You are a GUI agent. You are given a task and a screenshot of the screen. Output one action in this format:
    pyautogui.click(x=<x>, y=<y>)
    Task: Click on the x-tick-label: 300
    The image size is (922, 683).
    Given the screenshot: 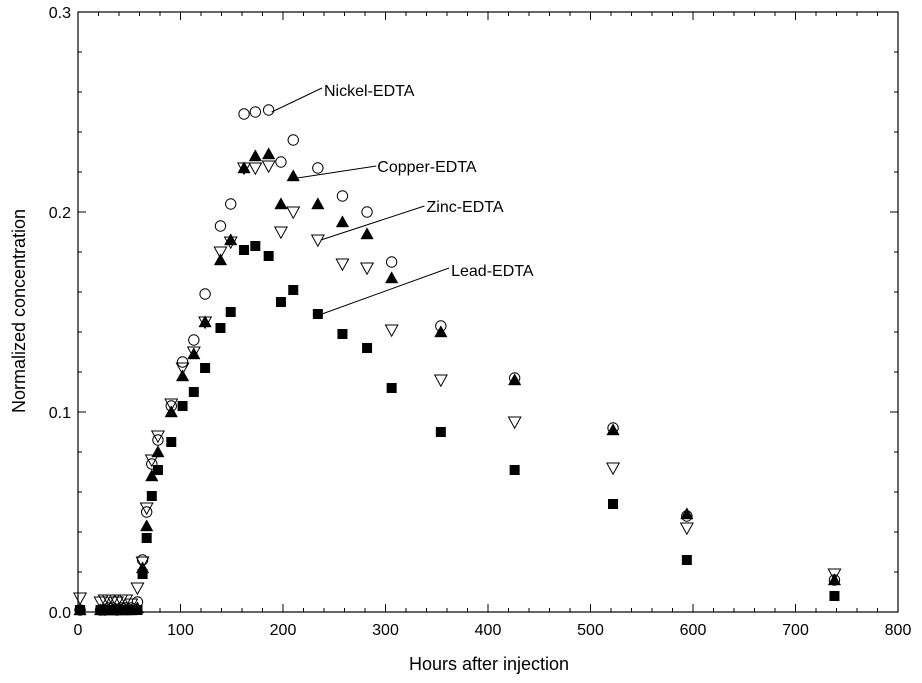 What is the action you would take?
    pyautogui.click(x=385, y=630)
    